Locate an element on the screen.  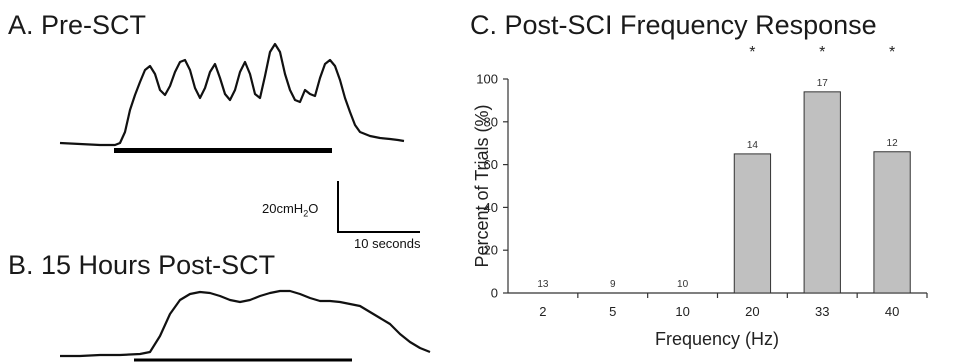
y-tick-label: 40 is located at coordinates (491, 207).